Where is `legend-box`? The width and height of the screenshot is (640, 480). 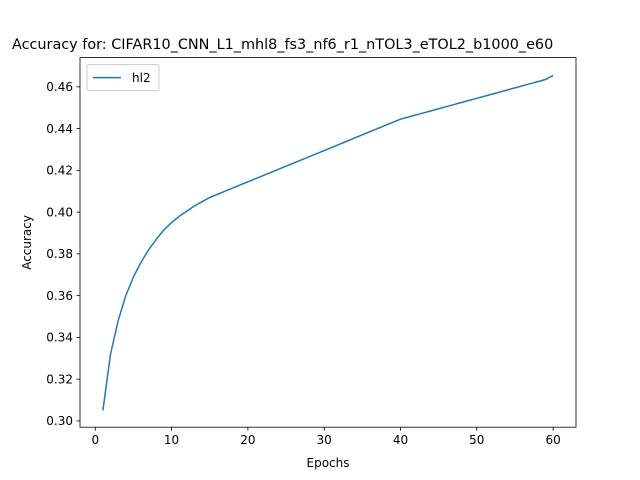 legend-box is located at coordinates (123, 78).